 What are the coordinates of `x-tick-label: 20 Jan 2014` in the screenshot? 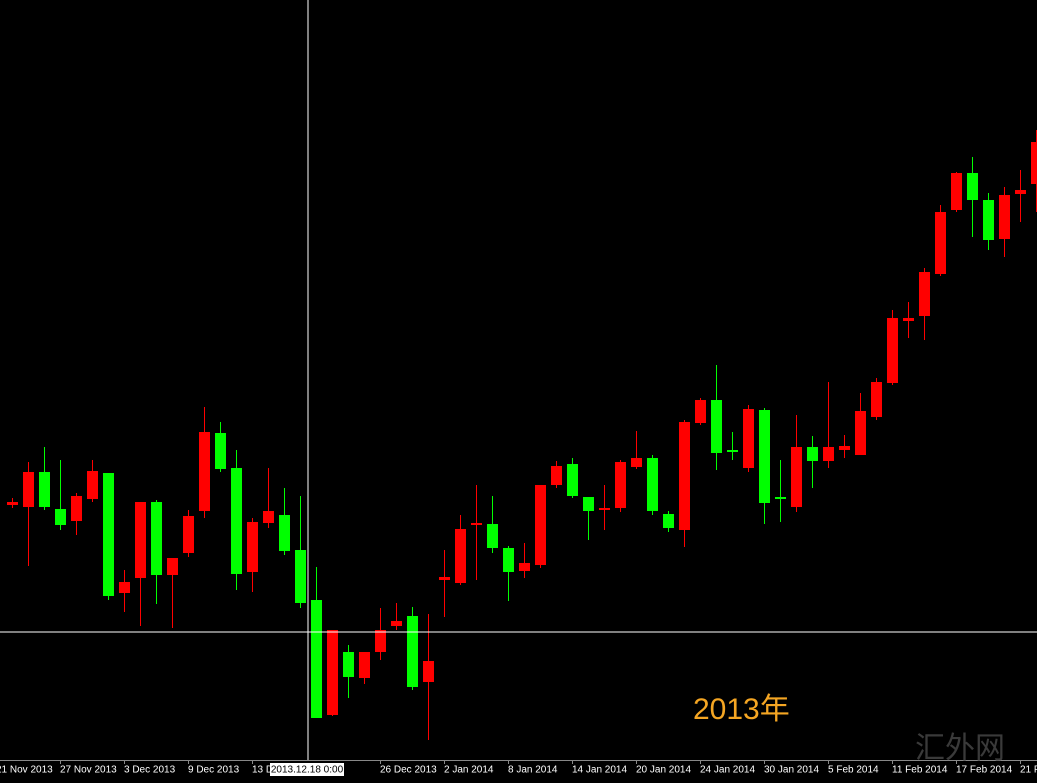 It's located at (663, 770).